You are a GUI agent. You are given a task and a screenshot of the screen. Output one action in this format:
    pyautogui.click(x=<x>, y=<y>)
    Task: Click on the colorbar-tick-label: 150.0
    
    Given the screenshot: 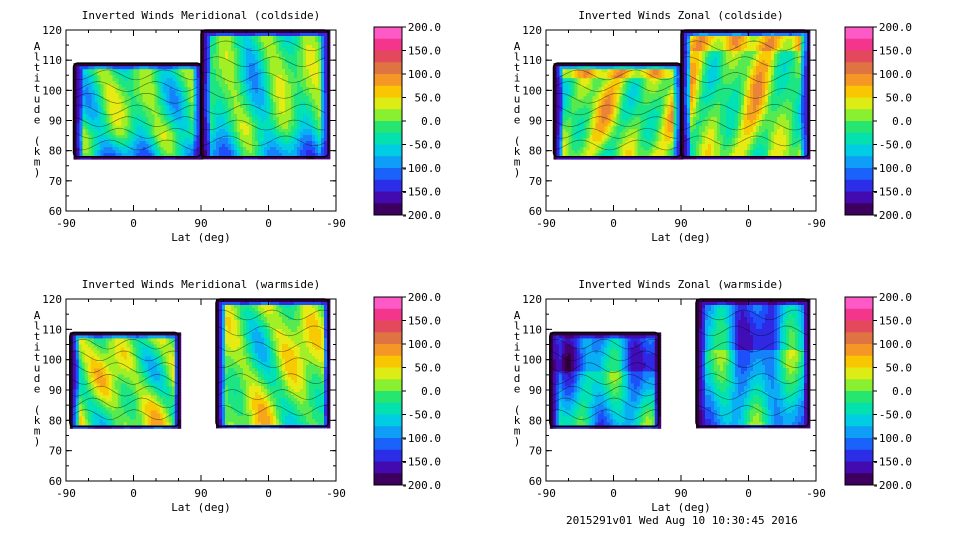 What is the action you would take?
    pyautogui.click(x=424, y=321)
    